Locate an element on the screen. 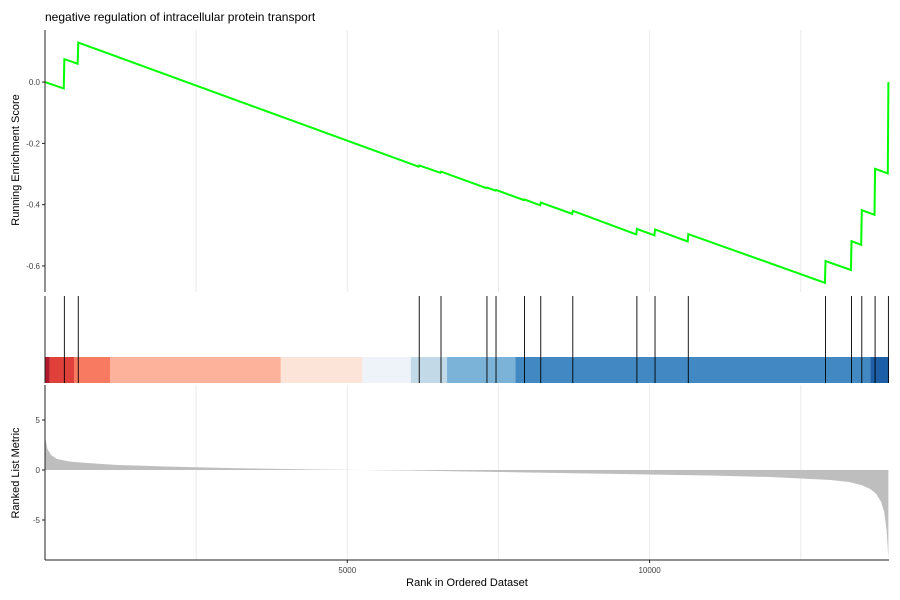  y-axis-label-metric: Ranked List Metric is located at coordinates (16, 473).